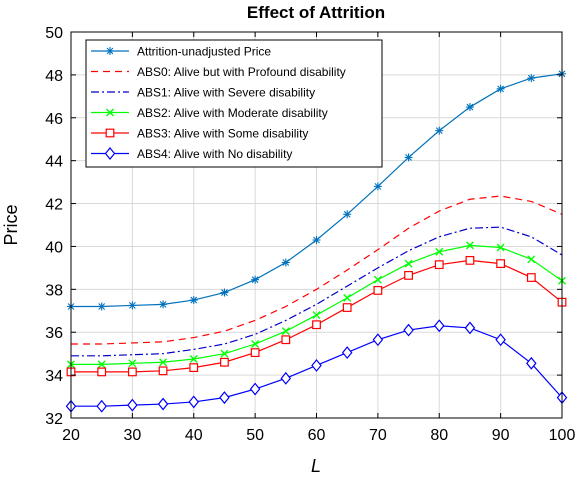 This screenshot has width=582, height=478. Describe the element at coordinates (214, 154) in the screenshot. I see `legend-label: ABS4: Alive with No disability` at that location.